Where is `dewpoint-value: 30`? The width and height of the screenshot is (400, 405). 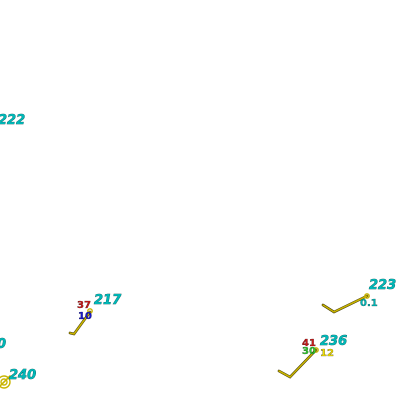 dewpoint-value: 30 is located at coordinates (309, 351).